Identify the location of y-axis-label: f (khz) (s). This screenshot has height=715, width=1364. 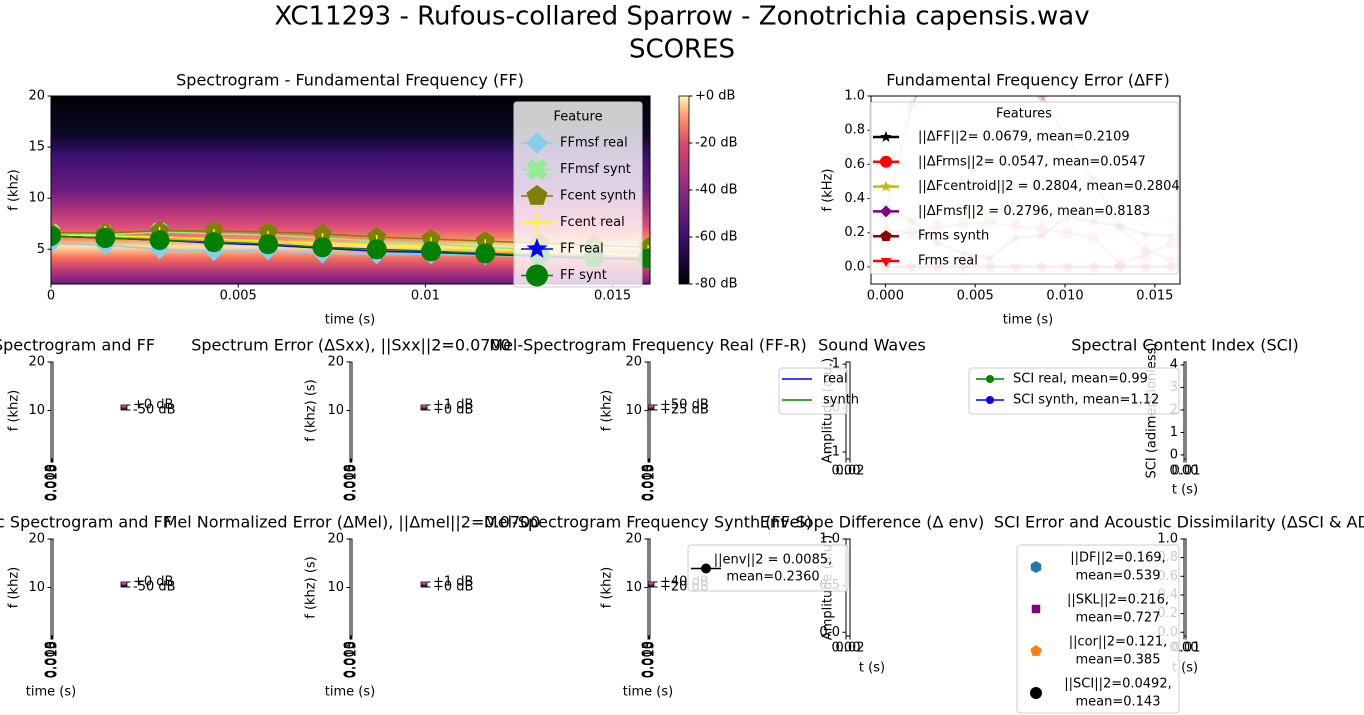
(311, 587).